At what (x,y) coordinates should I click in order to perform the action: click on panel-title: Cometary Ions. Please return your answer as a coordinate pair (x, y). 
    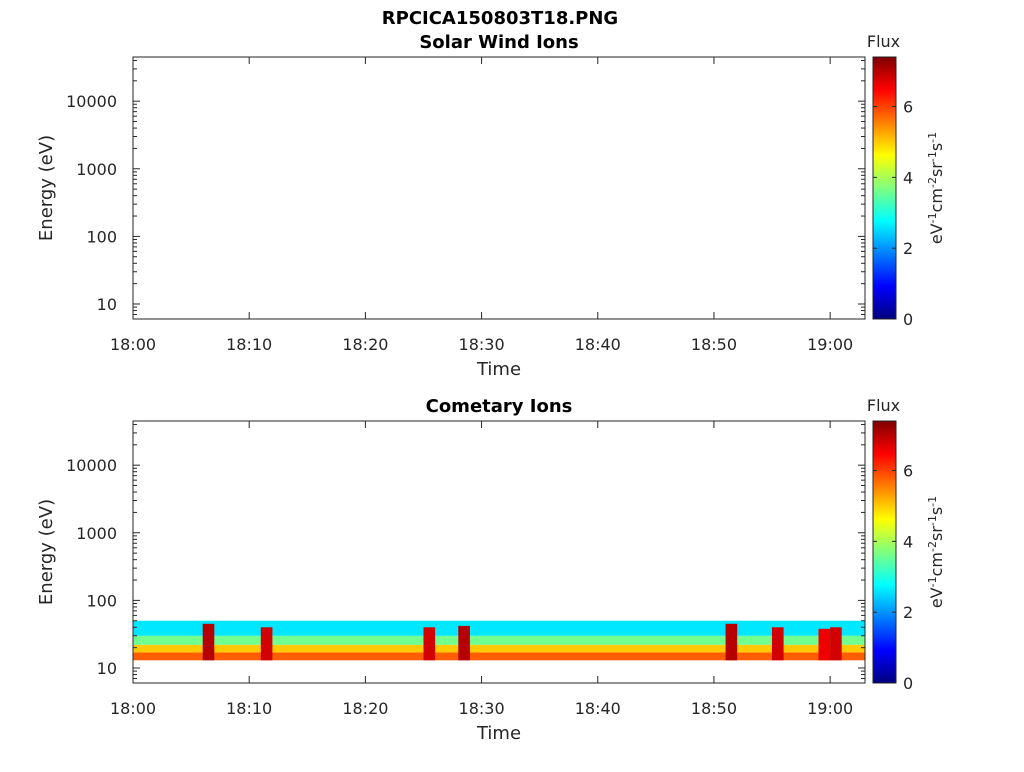
    Looking at the image, I should click on (499, 406).